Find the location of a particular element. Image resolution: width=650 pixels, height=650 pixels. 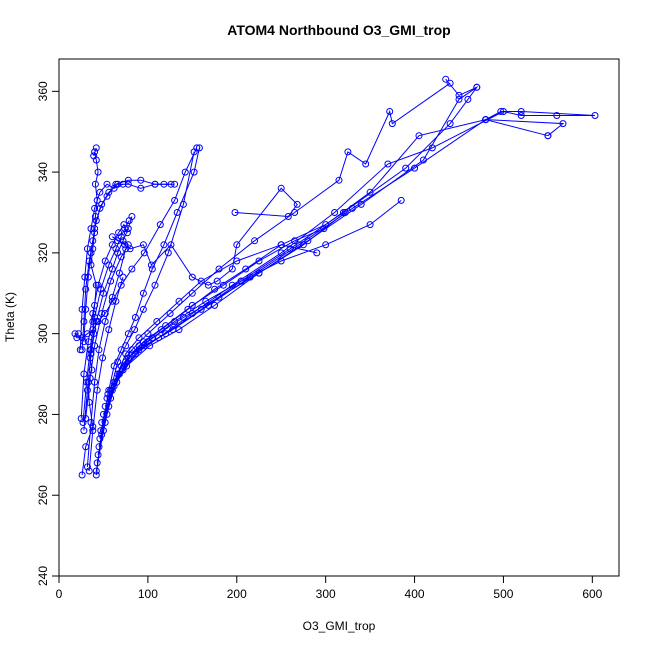

x-tick-label: 600 is located at coordinates (592, 594).